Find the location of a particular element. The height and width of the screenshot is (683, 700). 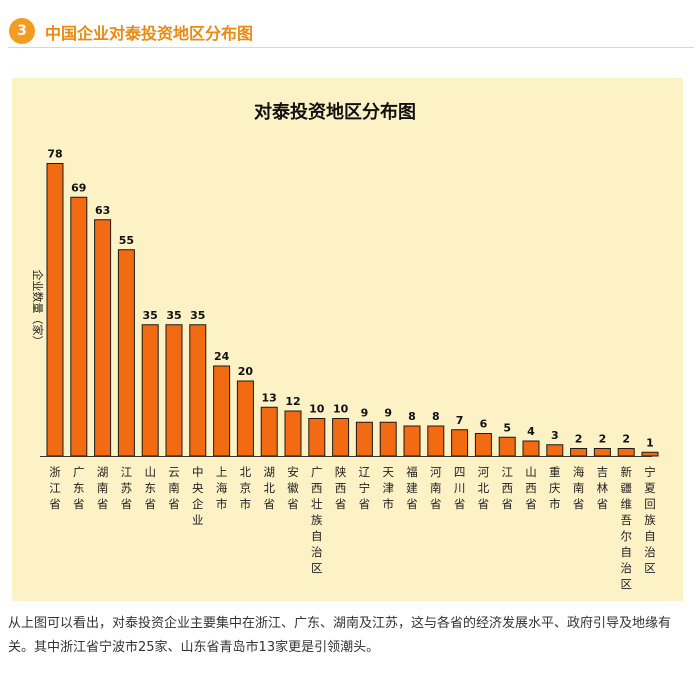

data-label-1: 78 is located at coordinates (54, 154).